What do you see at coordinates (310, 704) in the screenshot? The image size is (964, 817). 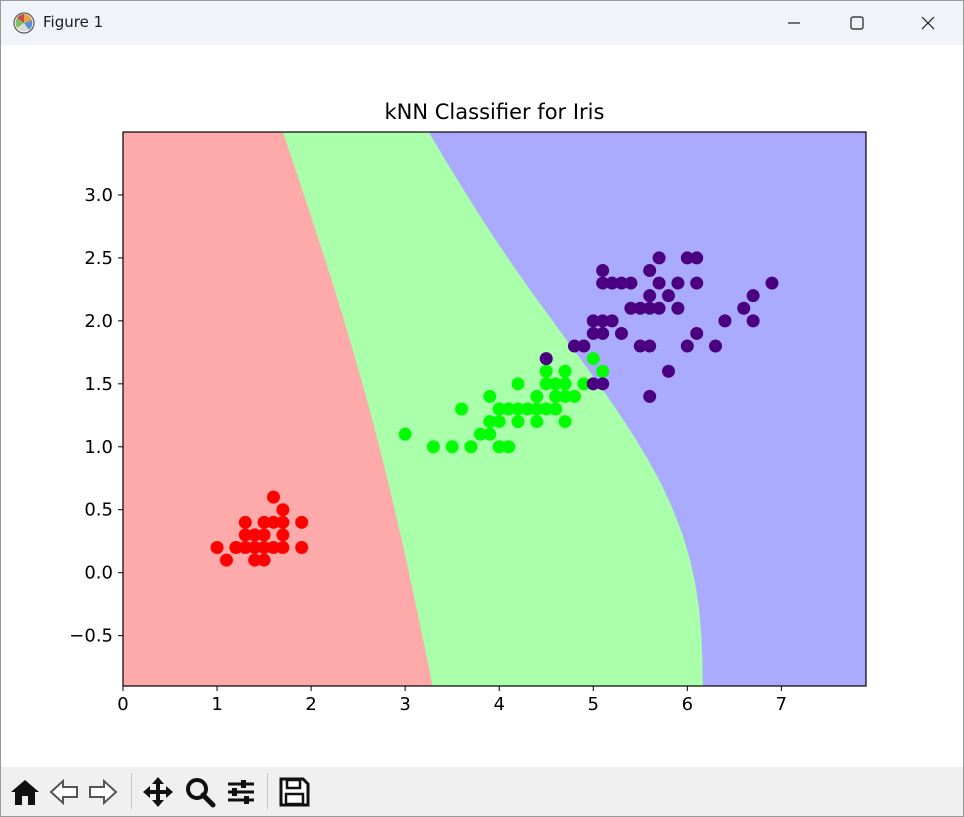 I see `x-tick-label: 2` at bounding box center [310, 704].